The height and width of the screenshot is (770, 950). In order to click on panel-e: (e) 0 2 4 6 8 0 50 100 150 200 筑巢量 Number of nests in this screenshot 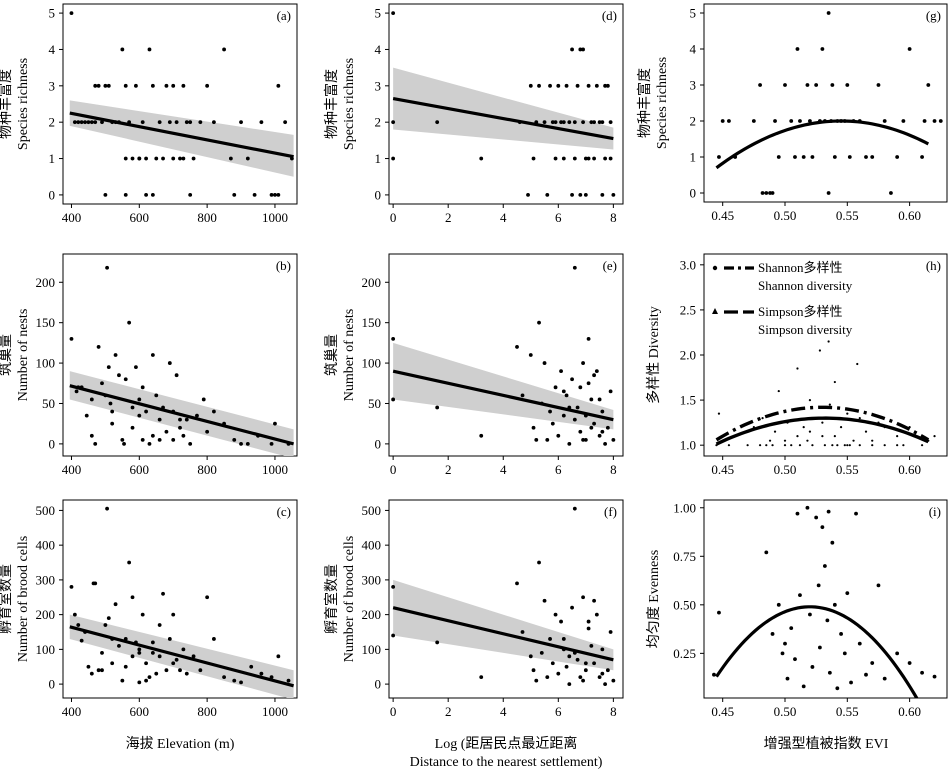, I will do `click(474, 365)`.